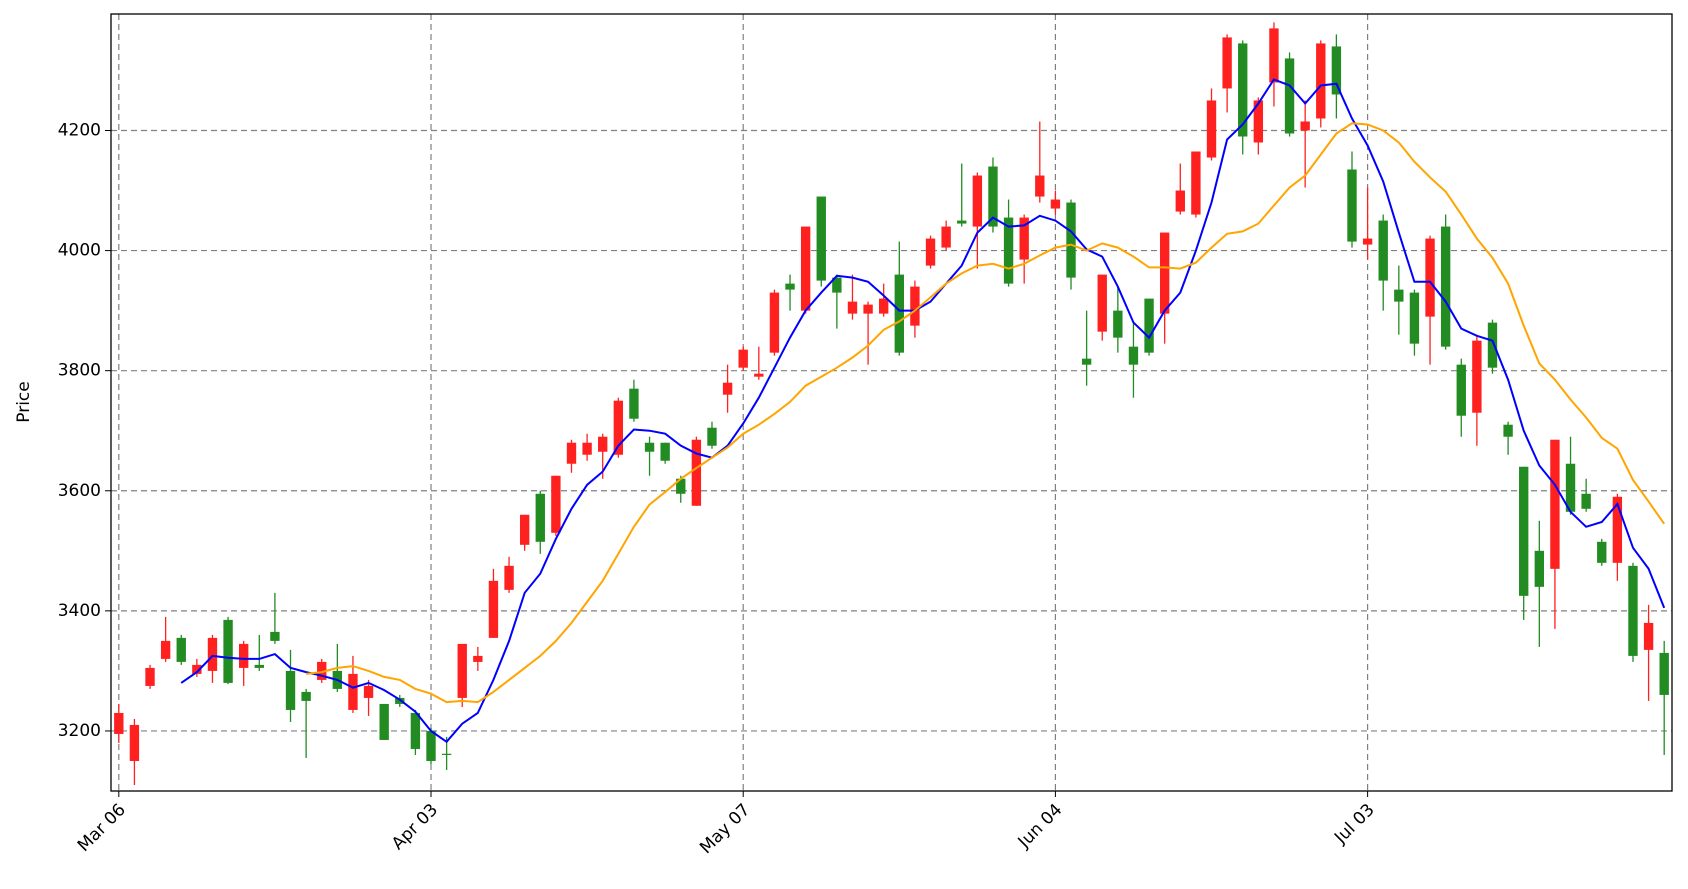 Image resolution: width=1688 pixels, height=889 pixels. I want to click on y-tick-label: 3800, so click(79, 371).